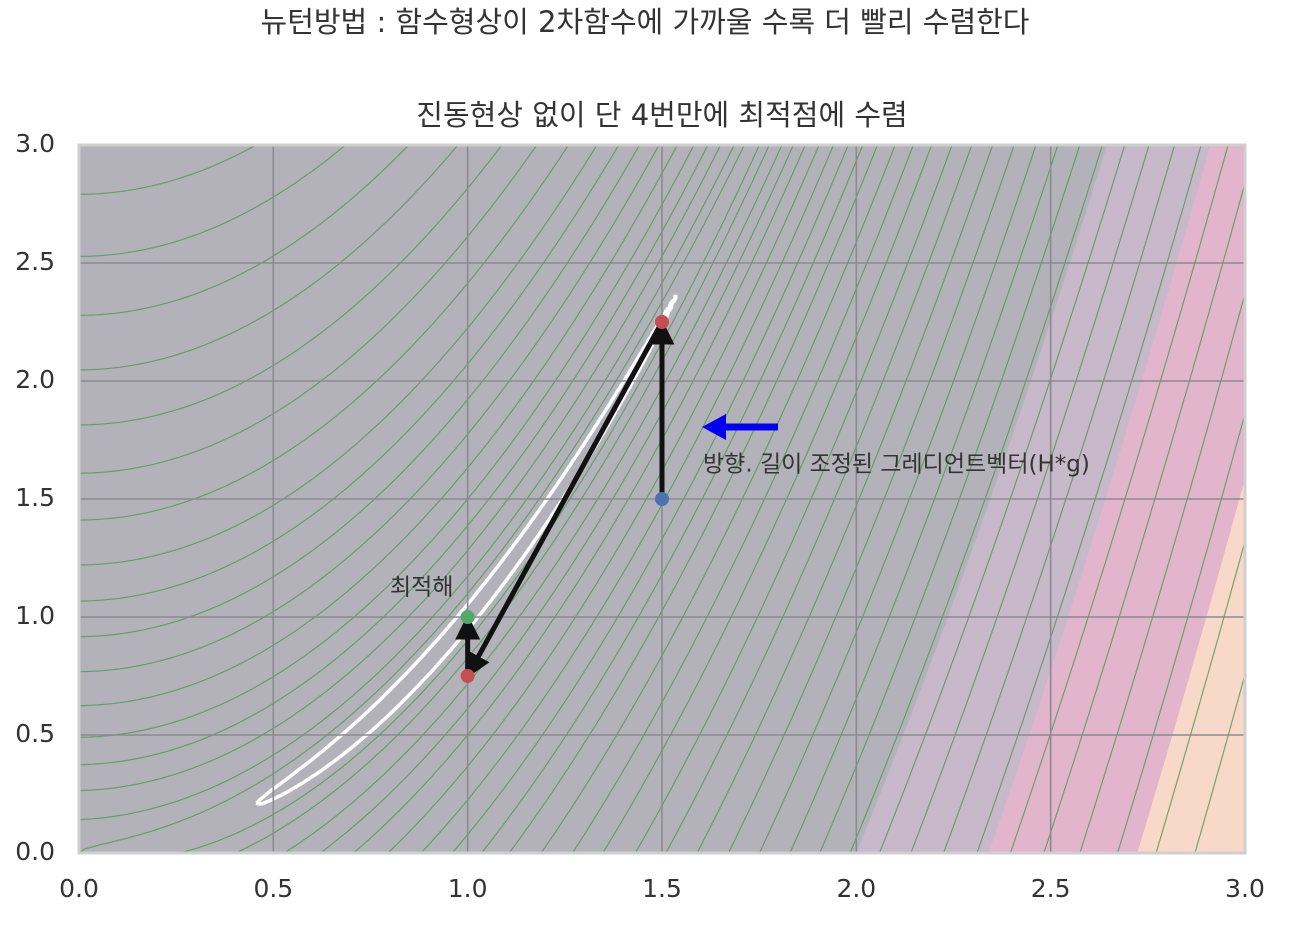  What do you see at coordinates (79, 888) in the screenshot?
I see `x-tick-label: 0.0` at bounding box center [79, 888].